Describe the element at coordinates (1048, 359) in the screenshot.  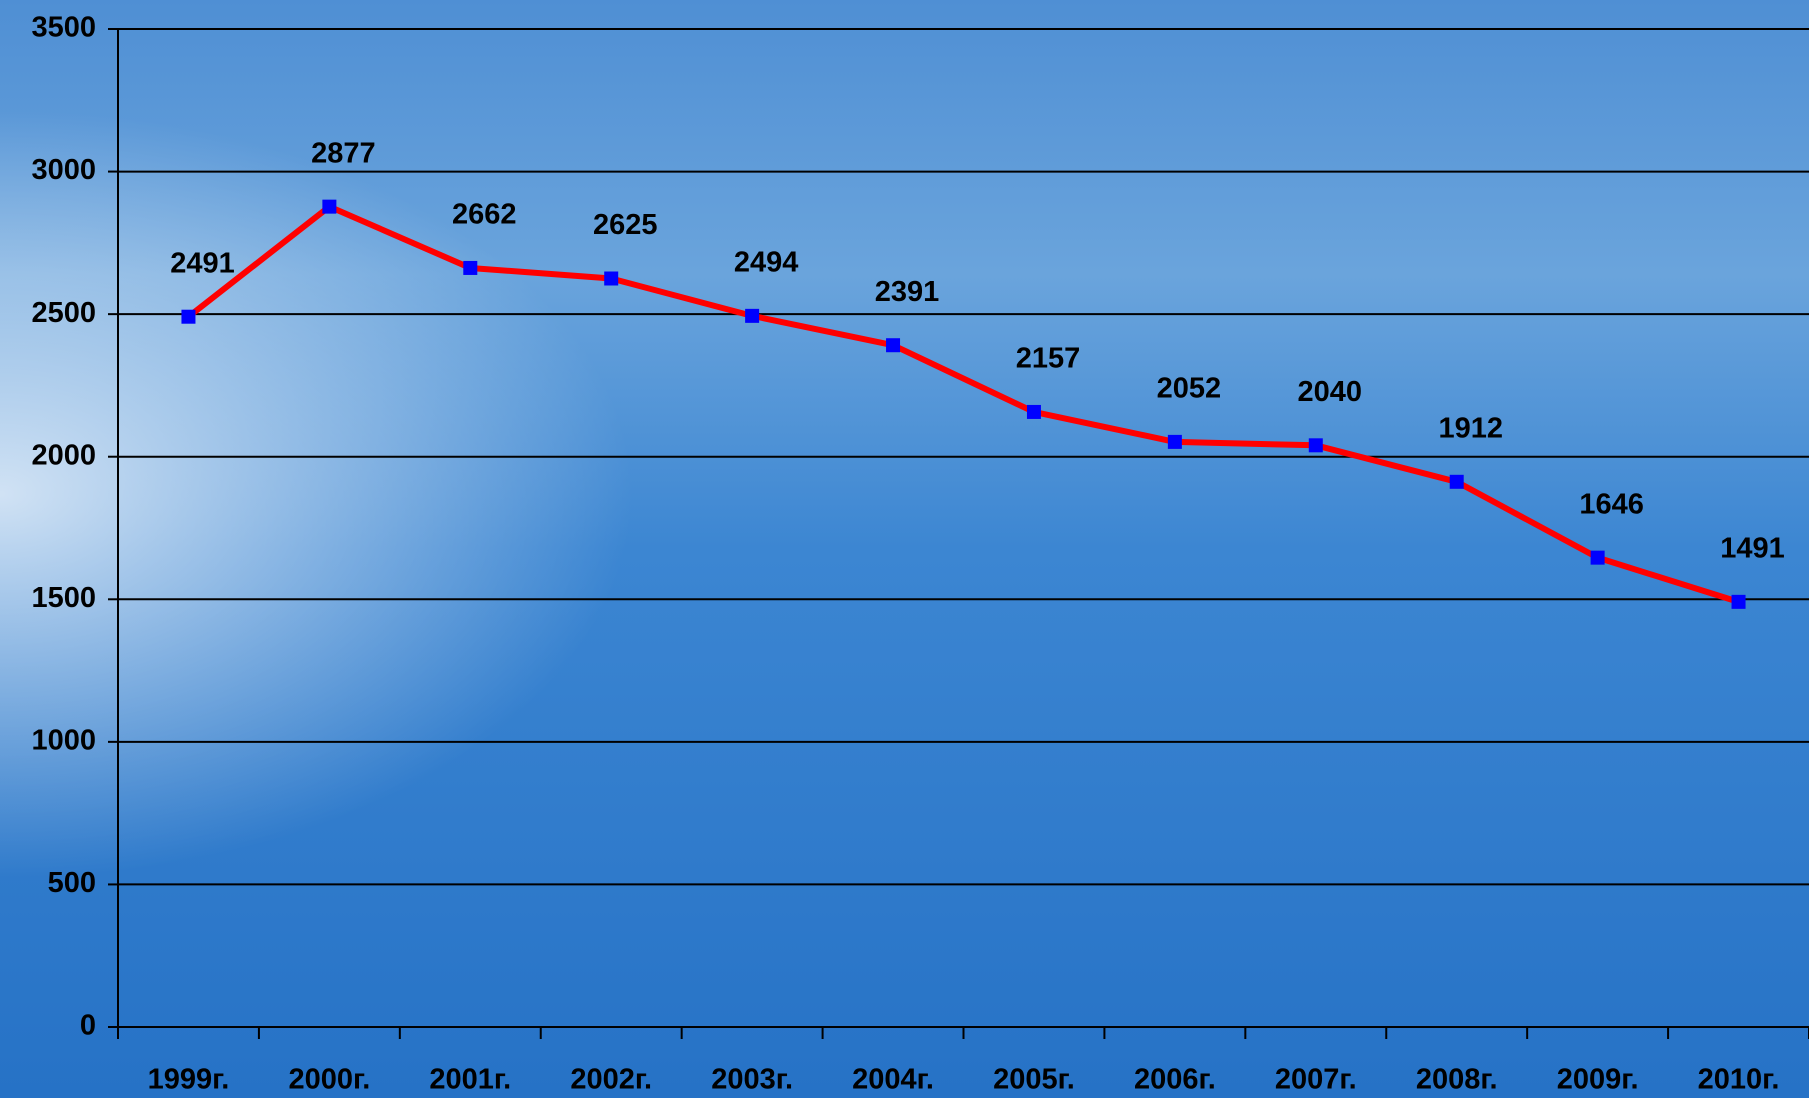
I see `data-label: 2157` at that location.